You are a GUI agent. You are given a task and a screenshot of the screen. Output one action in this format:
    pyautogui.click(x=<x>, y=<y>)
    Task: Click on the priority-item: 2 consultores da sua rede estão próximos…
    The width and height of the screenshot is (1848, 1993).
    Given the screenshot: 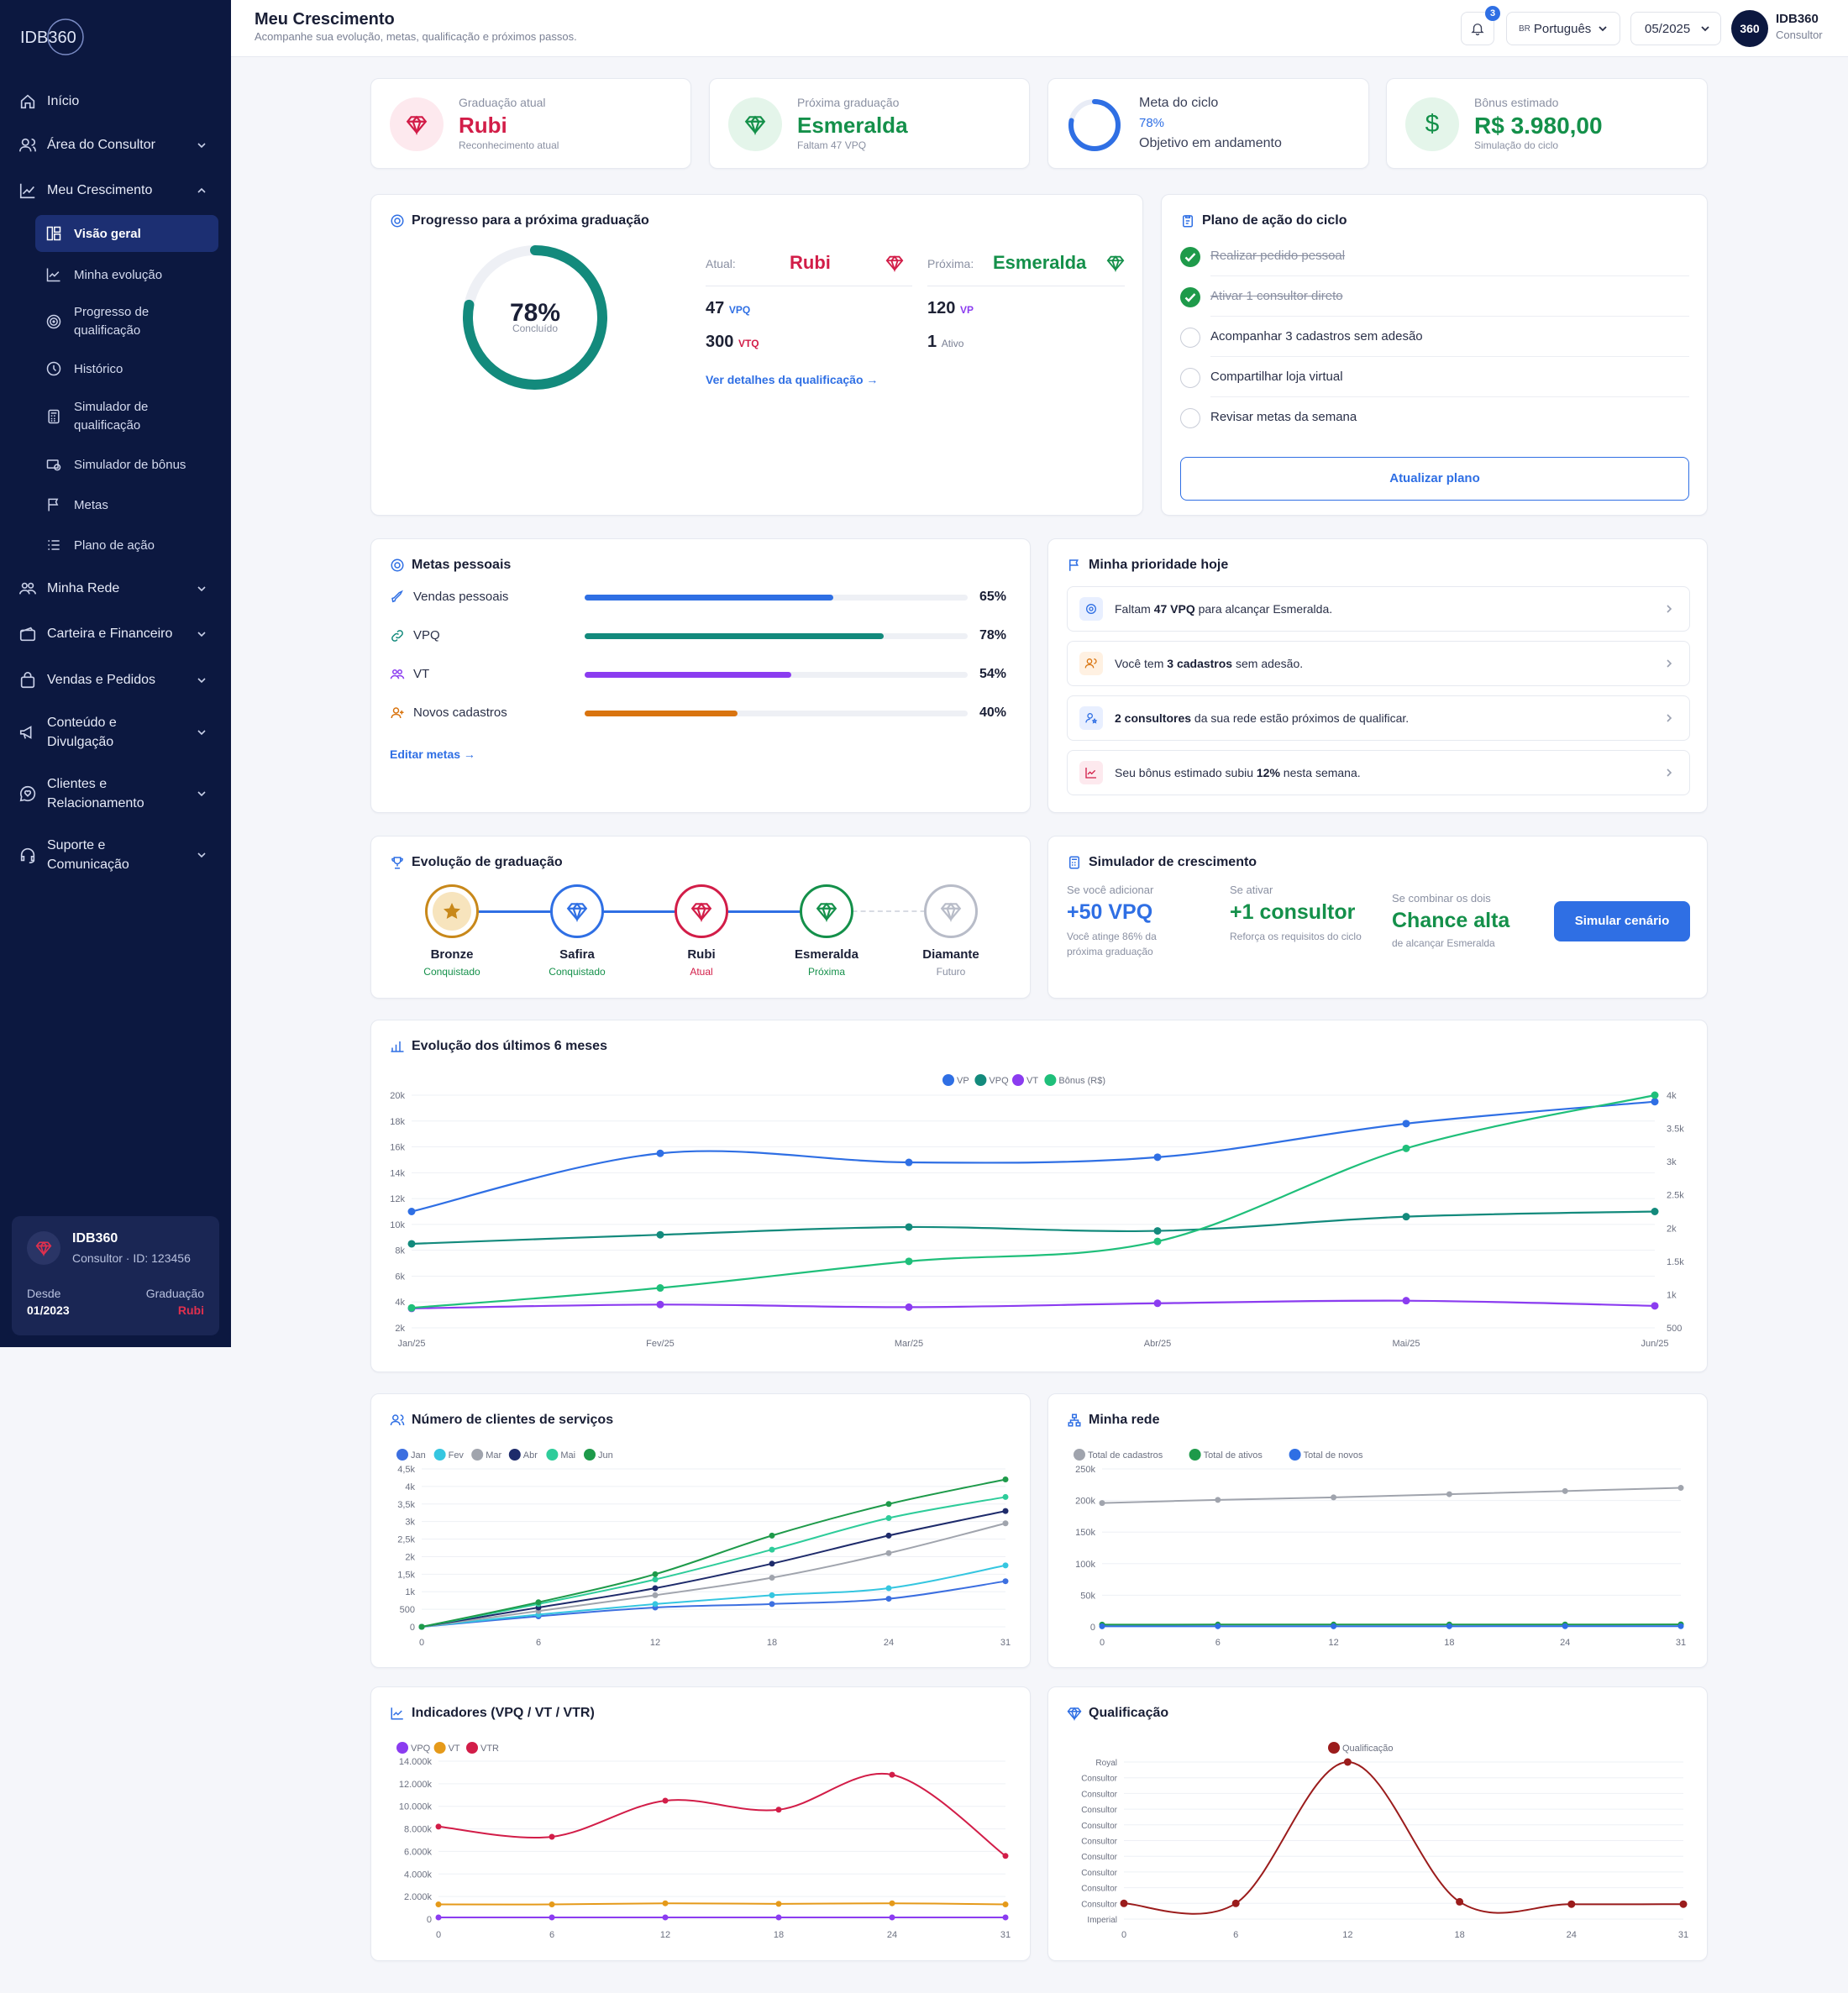 What is the action you would take?
    pyautogui.click(x=1378, y=718)
    